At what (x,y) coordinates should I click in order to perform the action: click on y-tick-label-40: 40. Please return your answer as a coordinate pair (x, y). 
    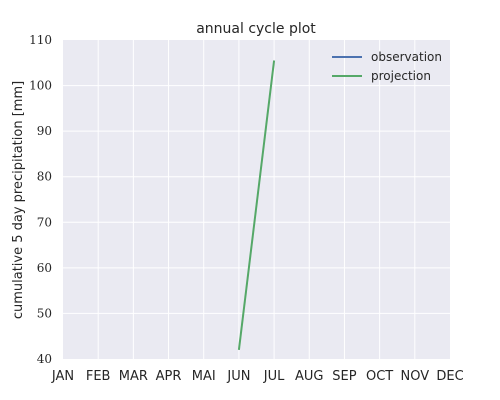
    Looking at the image, I should click on (44, 359).